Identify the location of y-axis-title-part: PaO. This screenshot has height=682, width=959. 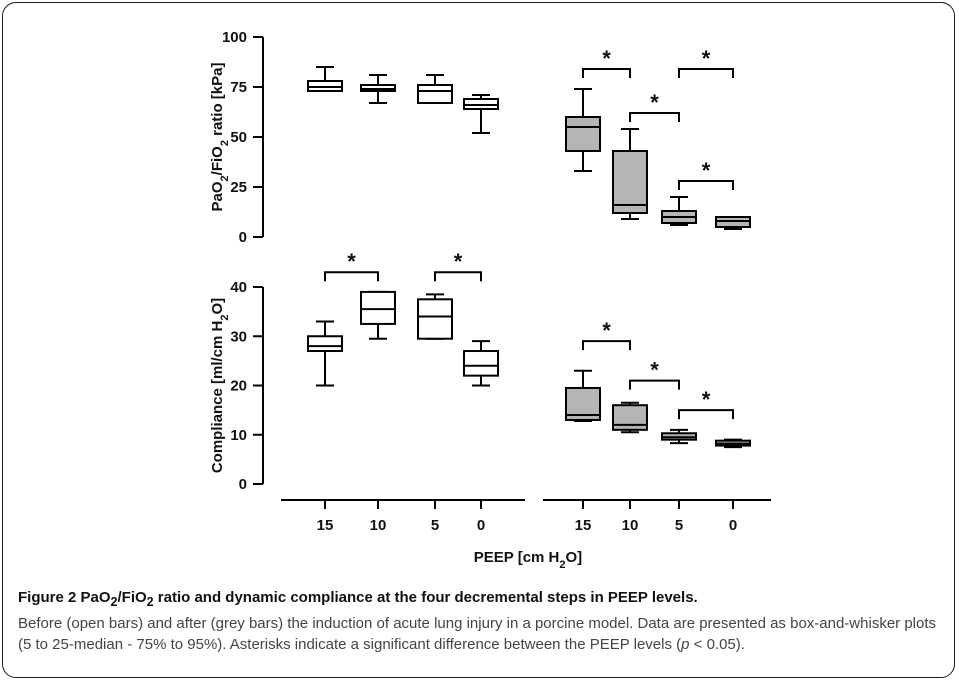
(217, 196).